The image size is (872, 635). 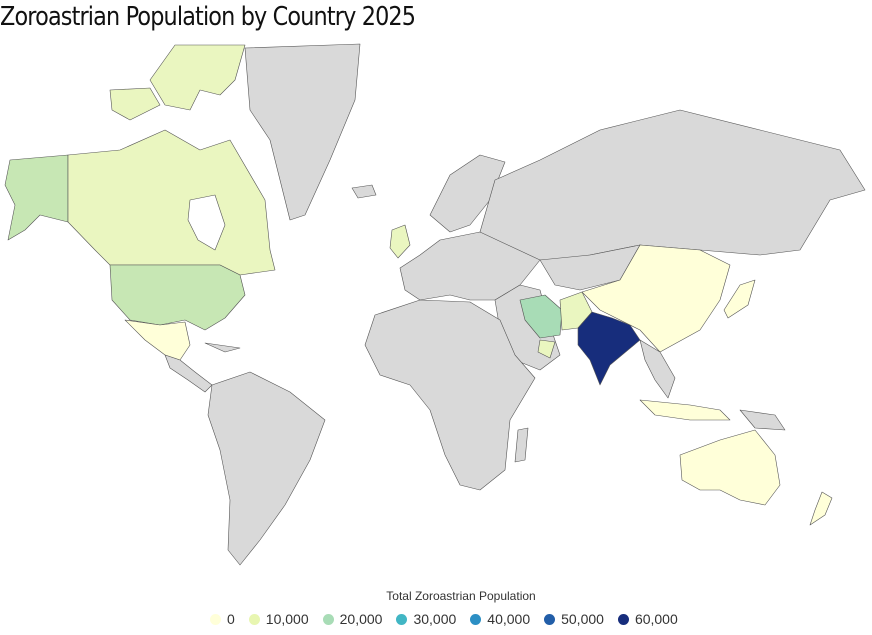 I want to click on legend-item: 60,000, so click(x=647, y=619).